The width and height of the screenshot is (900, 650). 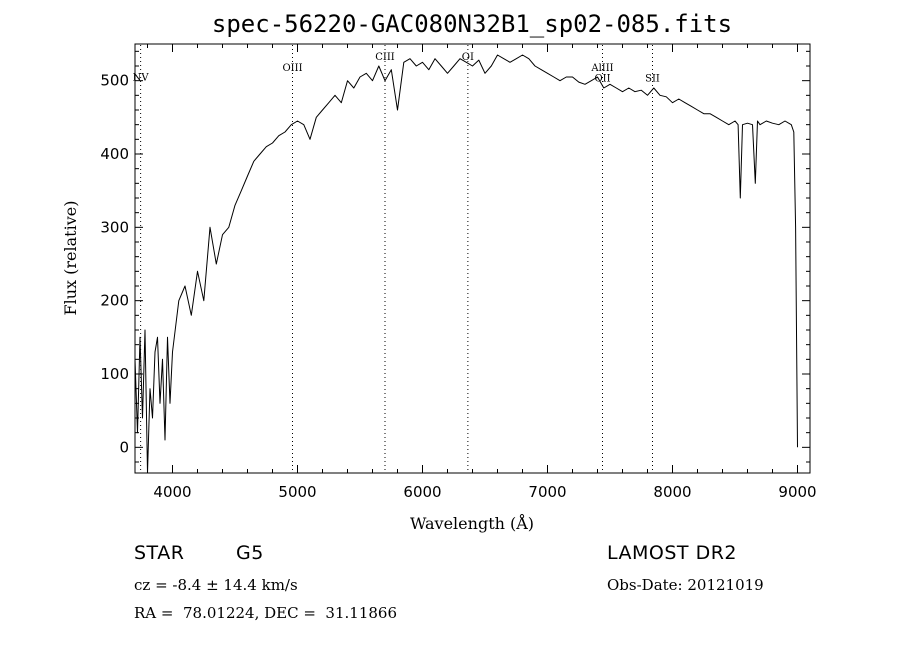 What do you see at coordinates (124, 447) in the screenshot?
I see `y-tick-label: 0` at bounding box center [124, 447].